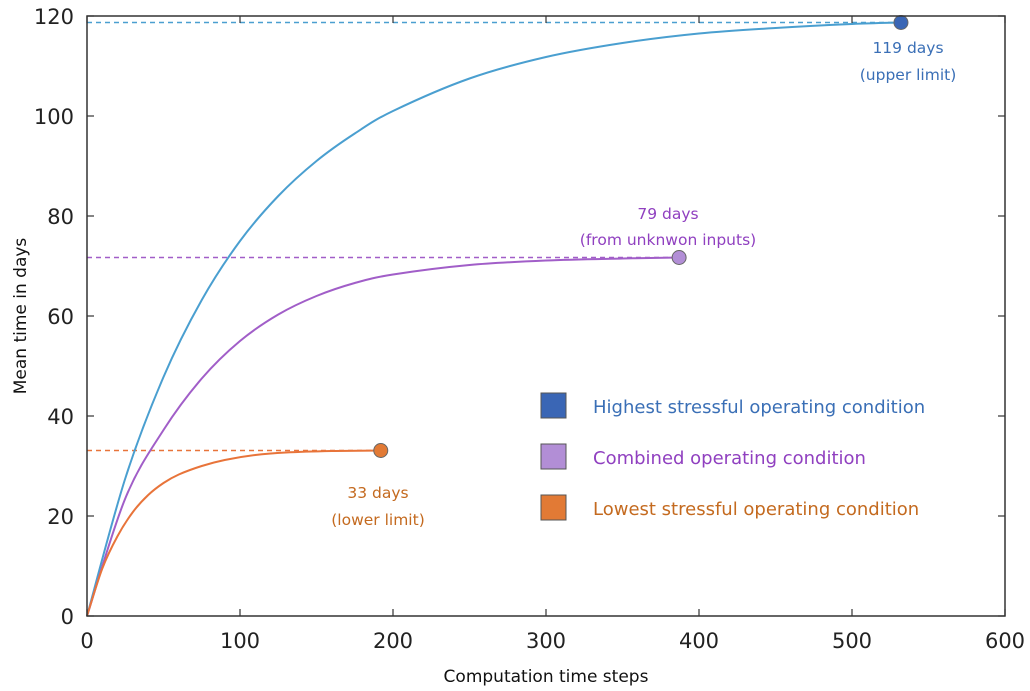 Image resolution: width=1030 pixels, height=691 pixels. I want to click on y-tick-label: 20, so click(60, 517).